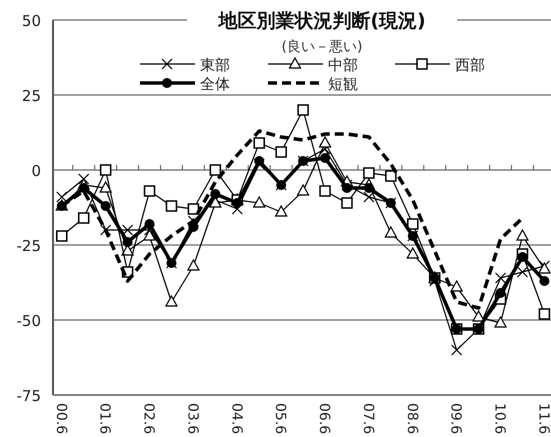 The image size is (551, 437). I want to click on x-tick-label: 06.6, so click(324, 418).